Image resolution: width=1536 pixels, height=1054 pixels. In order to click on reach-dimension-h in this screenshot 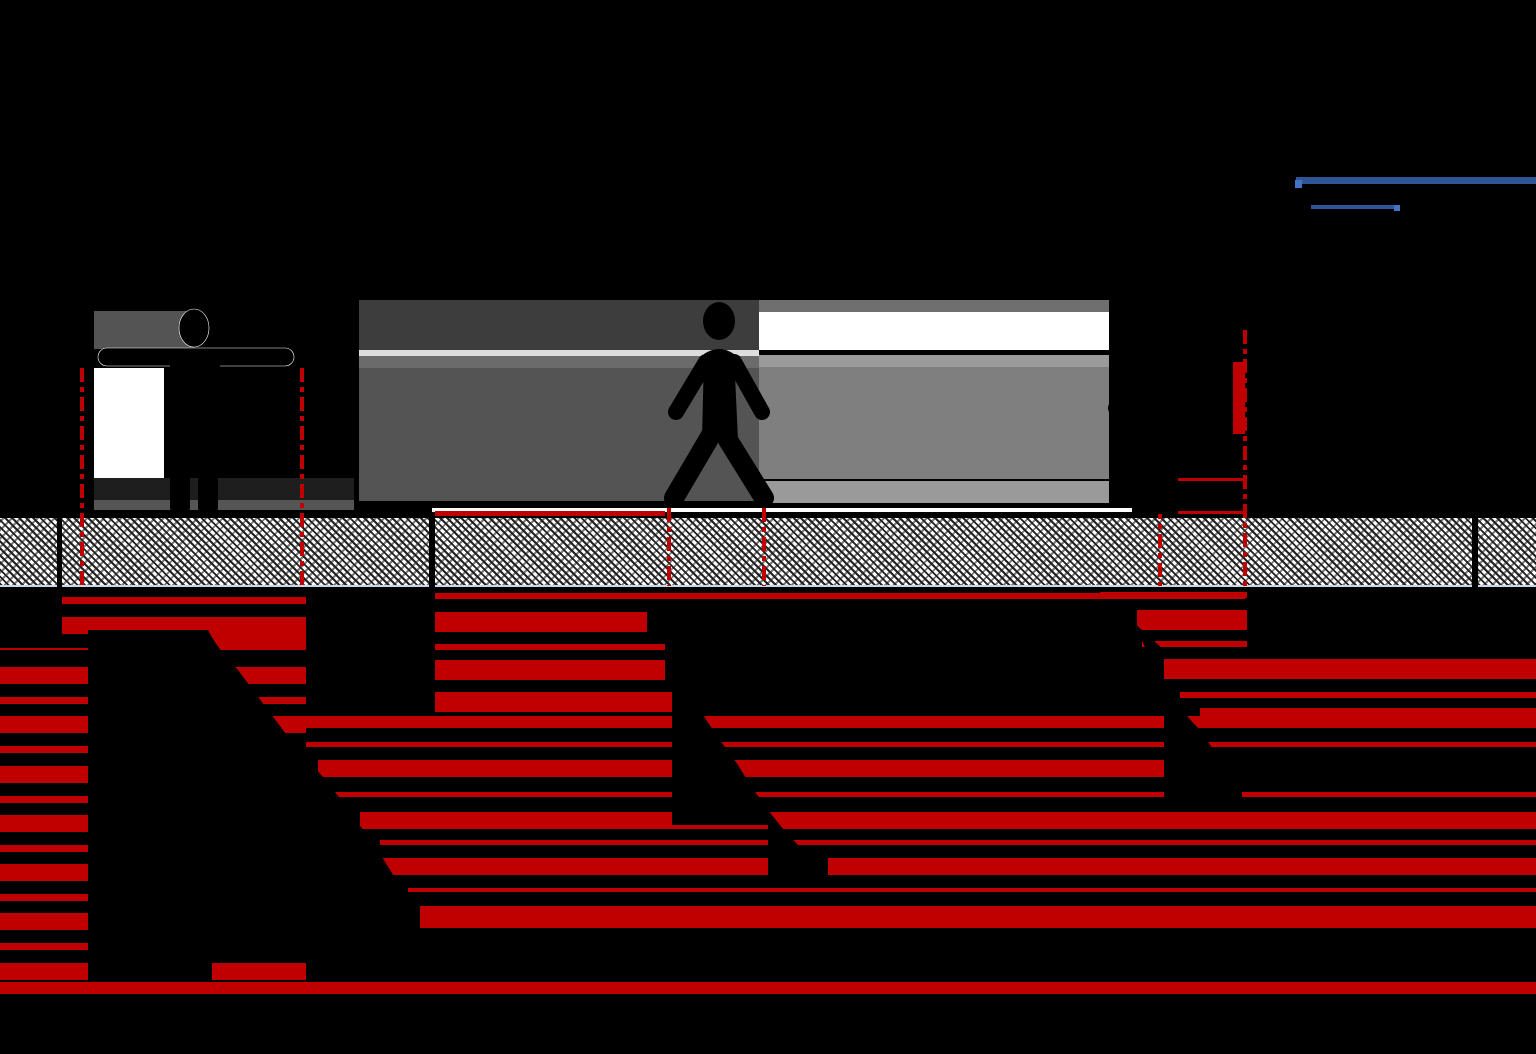, I will do `click(1211, 479)`.